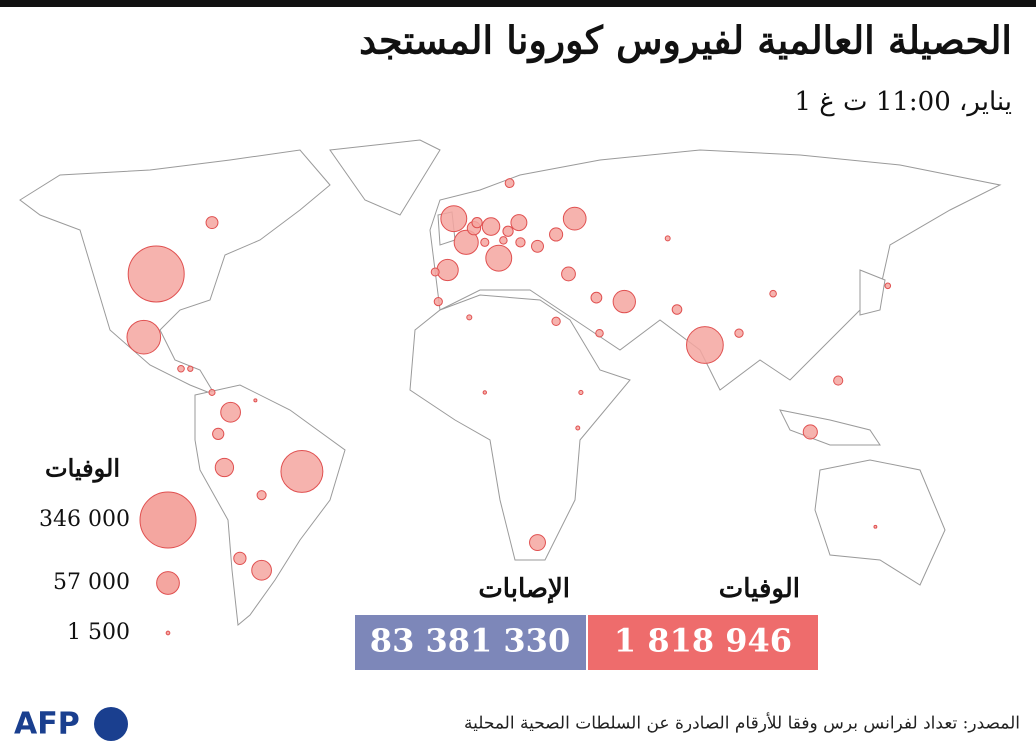 This screenshot has height=756, width=1036. I want to click on legend-title: الوفيات, so click(82, 469).